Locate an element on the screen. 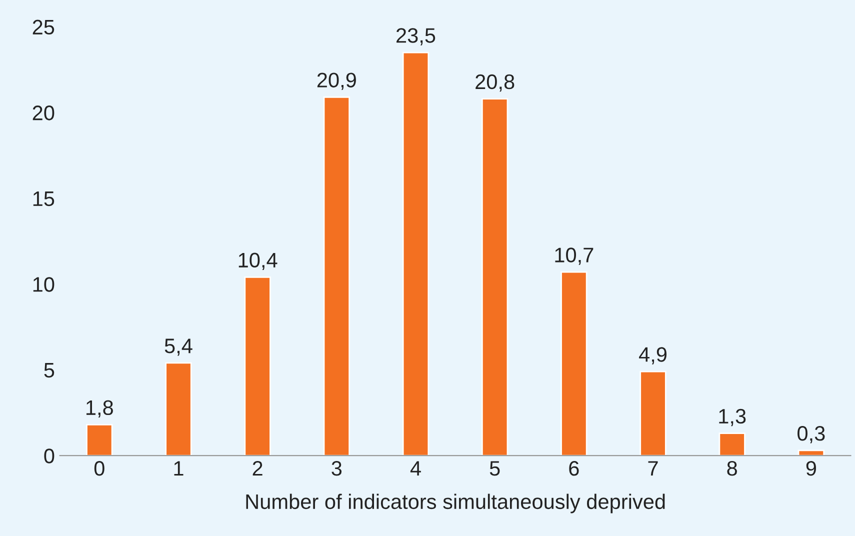  y-tick-label: 25 is located at coordinates (43, 27).